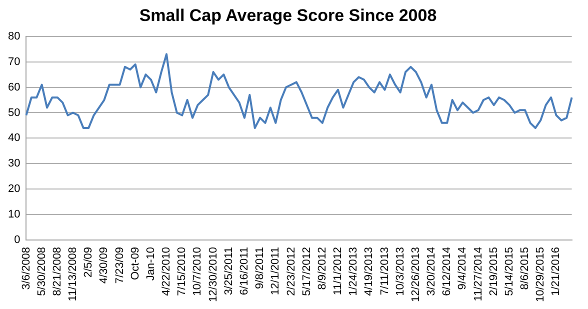  I want to click on x-tick-label: Oct-09, so click(135, 263).